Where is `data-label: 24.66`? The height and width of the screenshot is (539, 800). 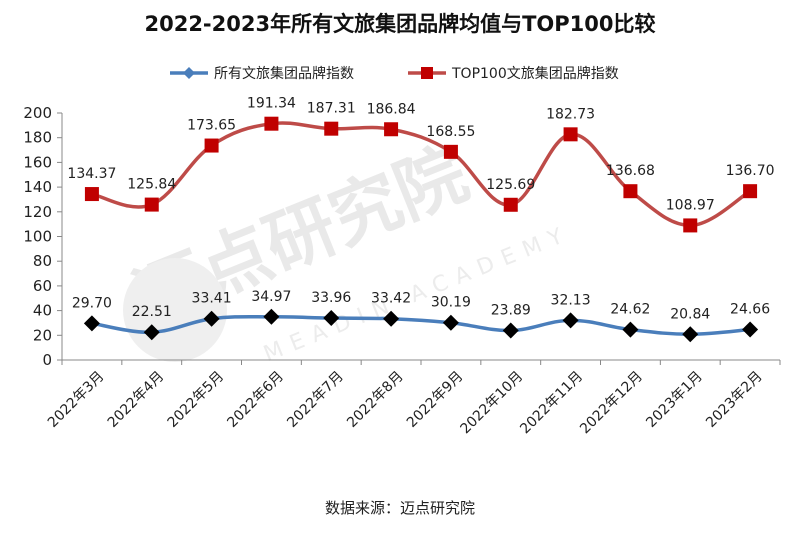
data-label: 24.66 is located at coordinates (750, 310).